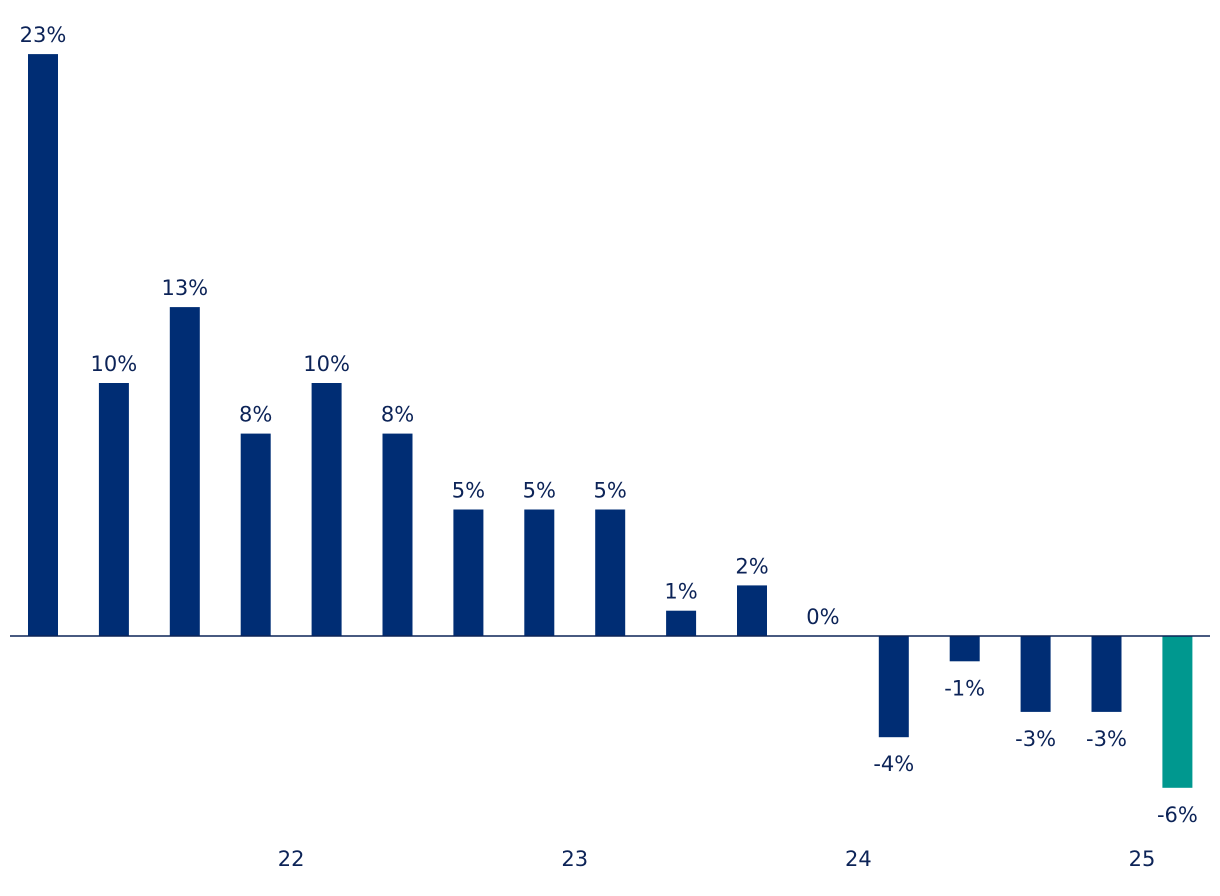 The image size is (1220, 896). I want to click on data-label: -4%, so click(893, 764).